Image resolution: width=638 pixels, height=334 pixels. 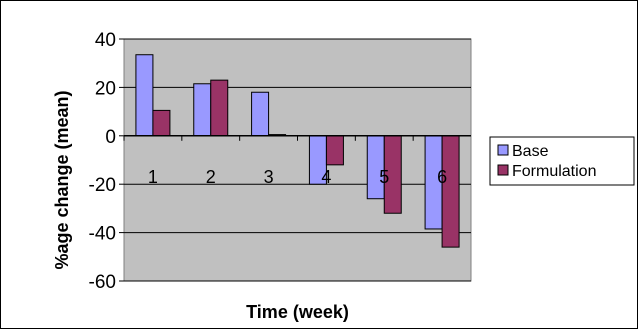 I want to click on legend: Base Formulation, so click(x=562, y=161).